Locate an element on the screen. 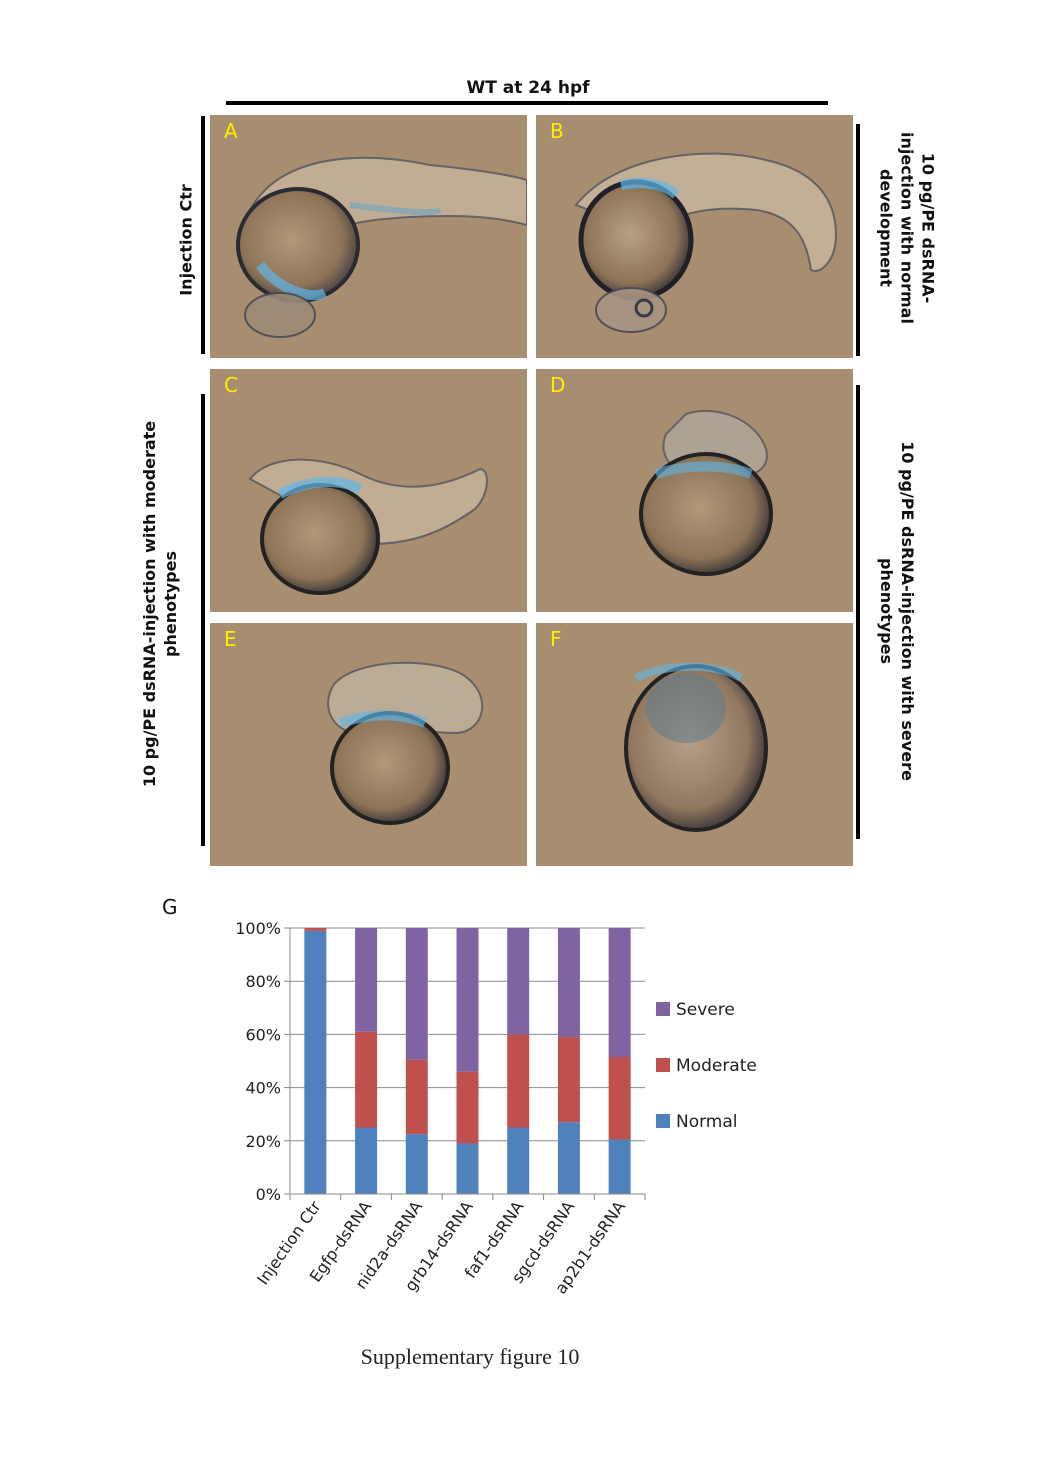 The height and width of the screenshot is (1457, 1063). panel-c-image: C is located at coordinates (368, 490).